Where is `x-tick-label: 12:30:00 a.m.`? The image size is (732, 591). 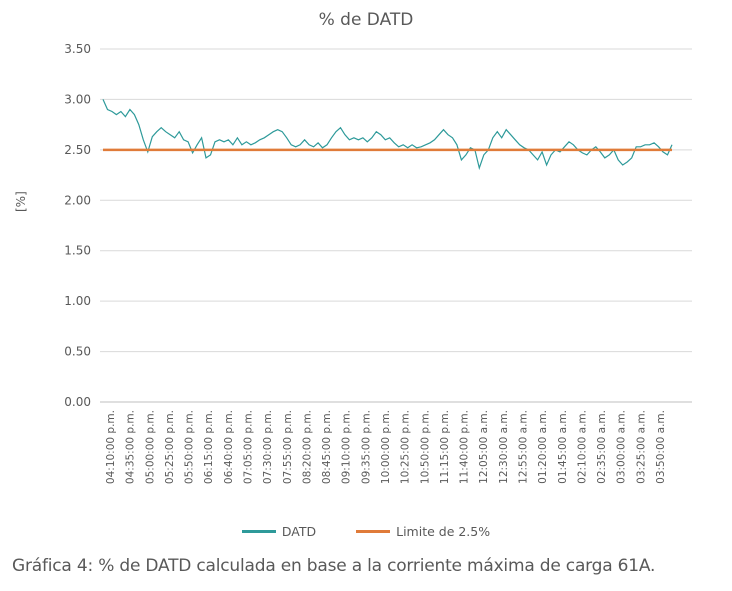 x-tick-label: 12:30:00 a.m. is located at coordinates (504, 447).